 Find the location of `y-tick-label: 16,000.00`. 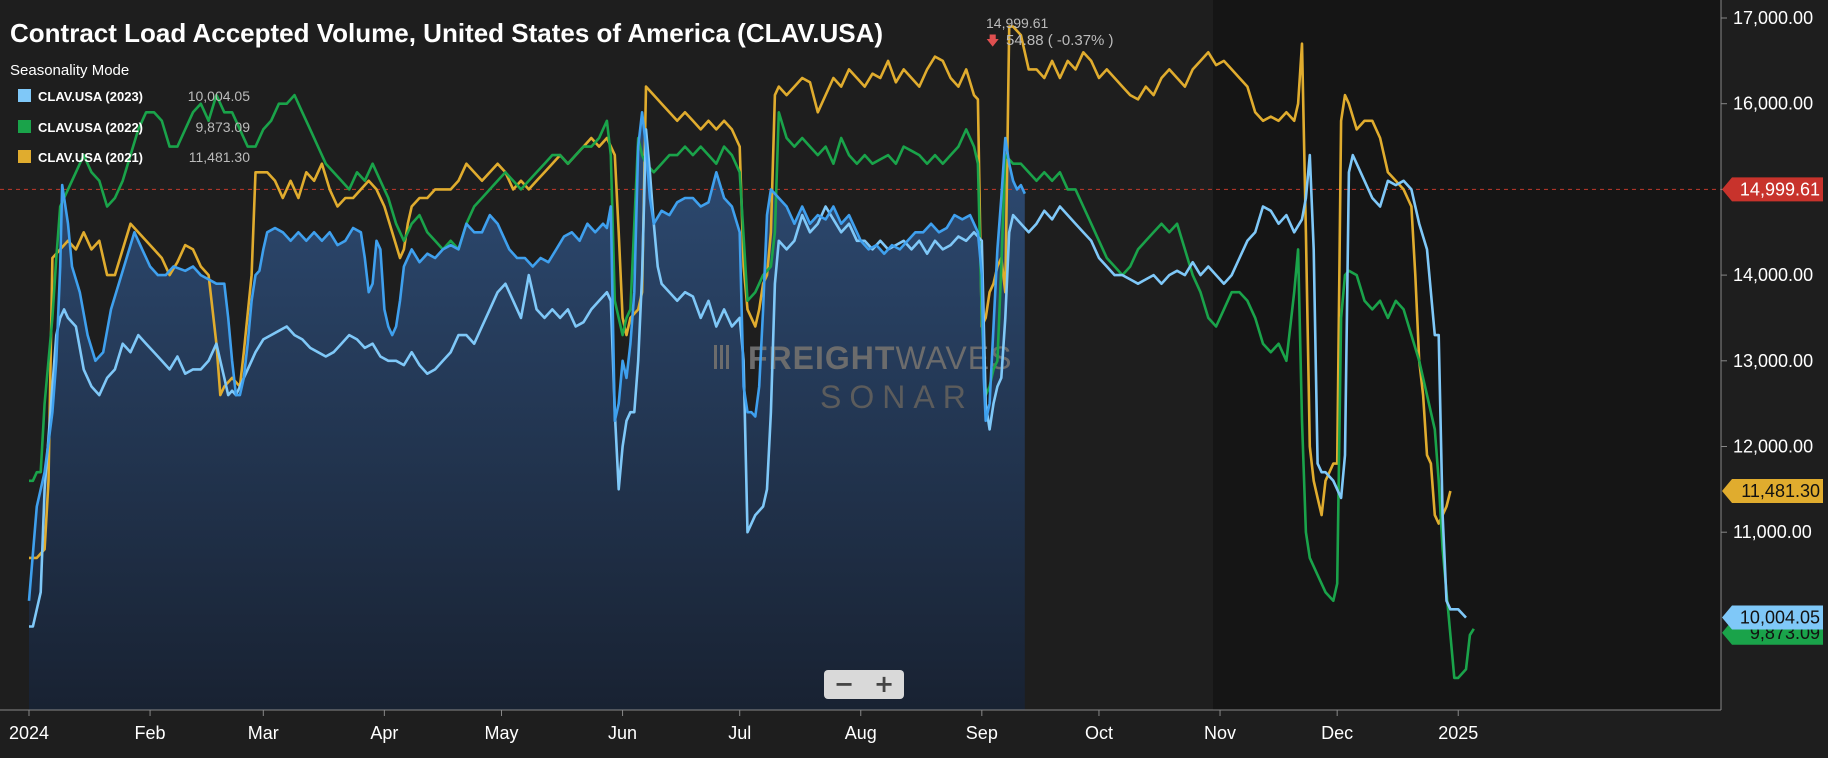

y-tick-label: 16,000.00 is located at coordinates (1773, 104).